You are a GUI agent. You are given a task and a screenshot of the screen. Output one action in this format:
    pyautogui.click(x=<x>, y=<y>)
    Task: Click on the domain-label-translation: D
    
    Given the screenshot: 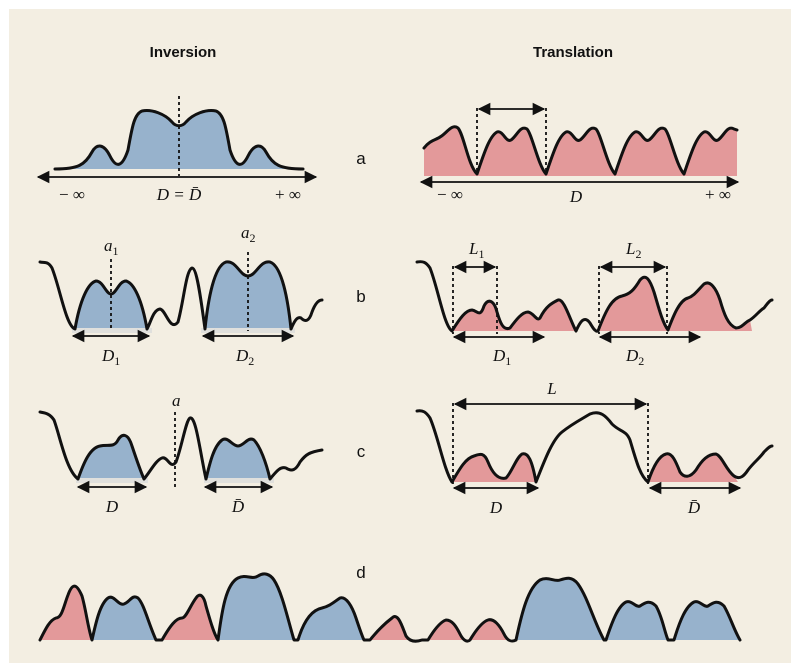 What is the action you would take?
    pyautogui.click(x=576, y=196)
    